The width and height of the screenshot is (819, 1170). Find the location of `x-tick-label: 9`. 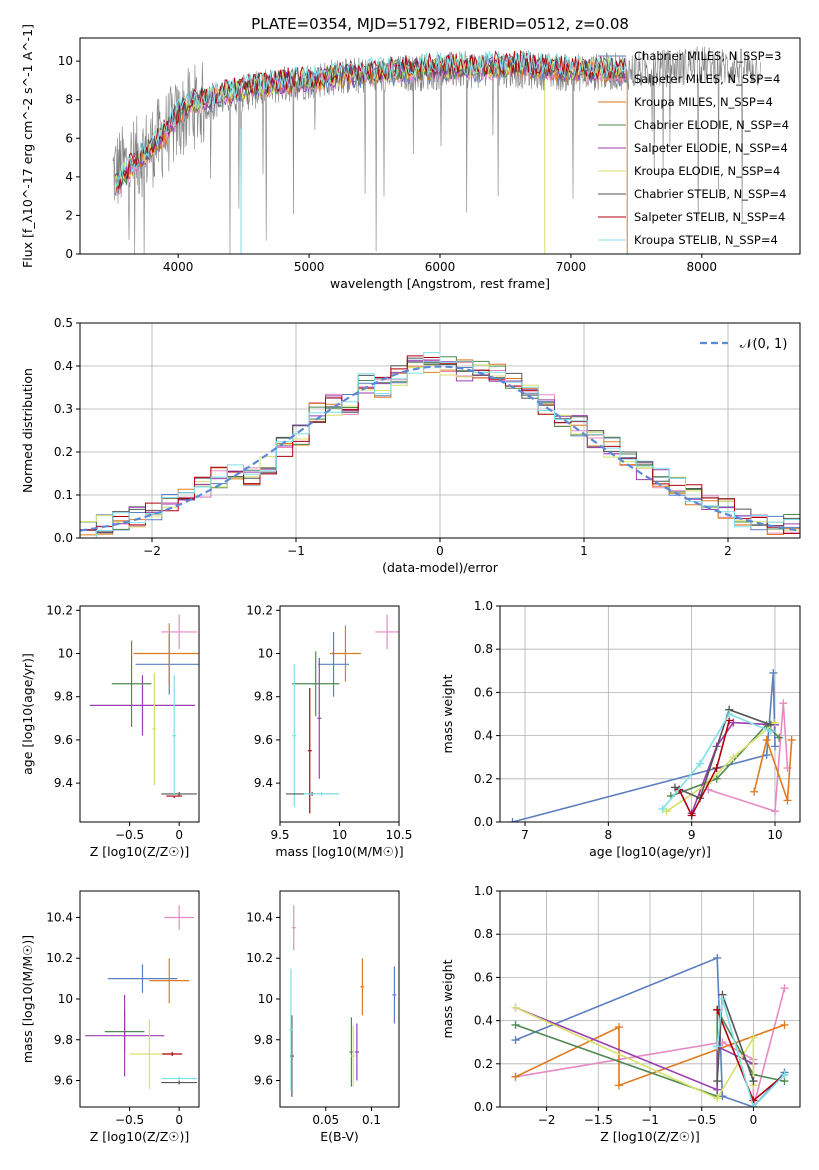

x-tick-label: 9 is located at coordinates (692, 835).